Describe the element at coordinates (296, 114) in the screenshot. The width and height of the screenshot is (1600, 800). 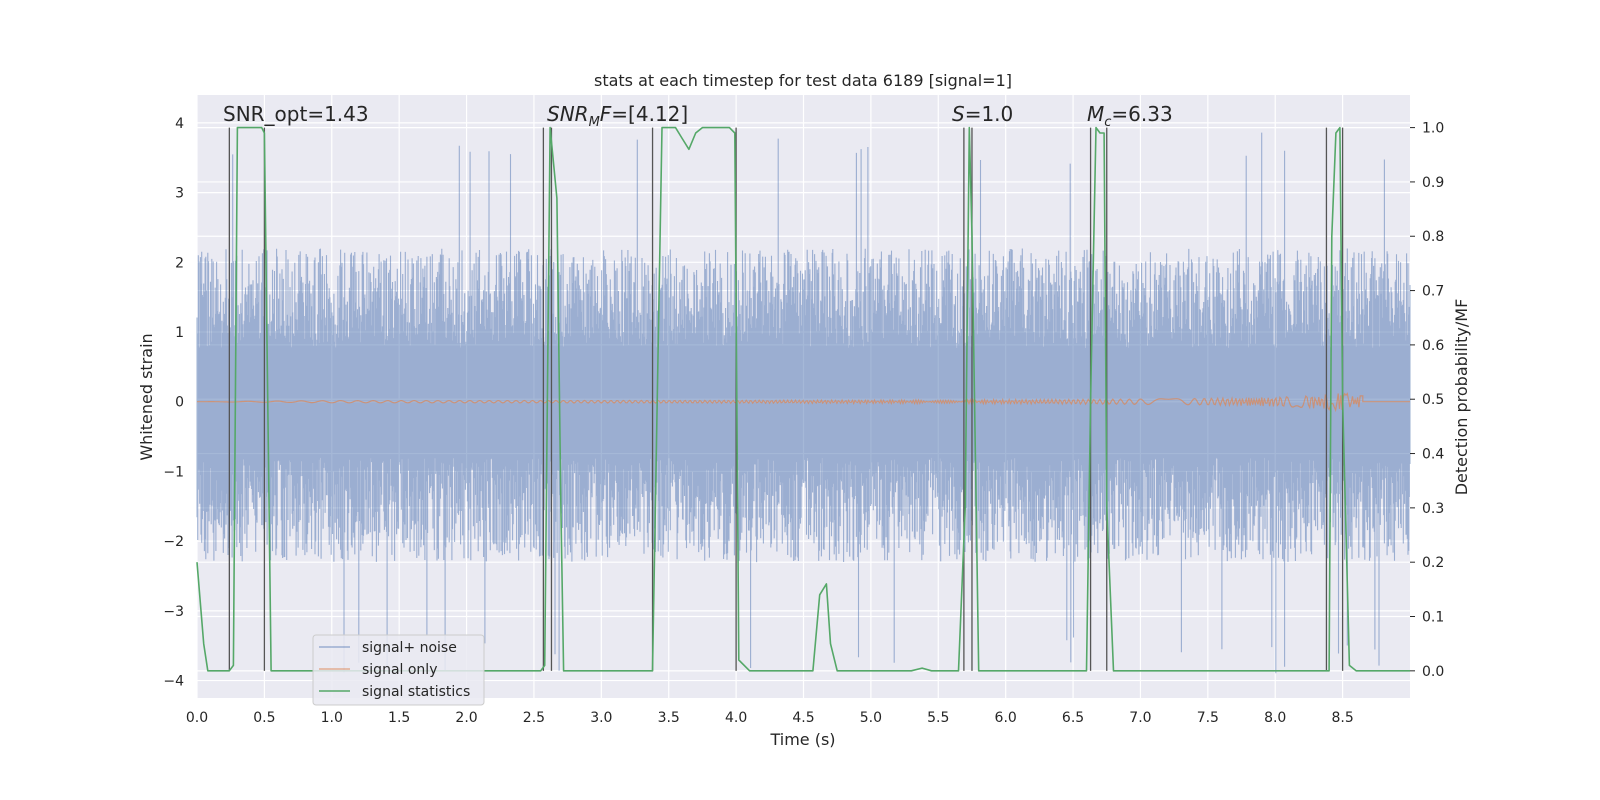
I see `annotation-snr-opt: SNR_opt=1.43` at that location.